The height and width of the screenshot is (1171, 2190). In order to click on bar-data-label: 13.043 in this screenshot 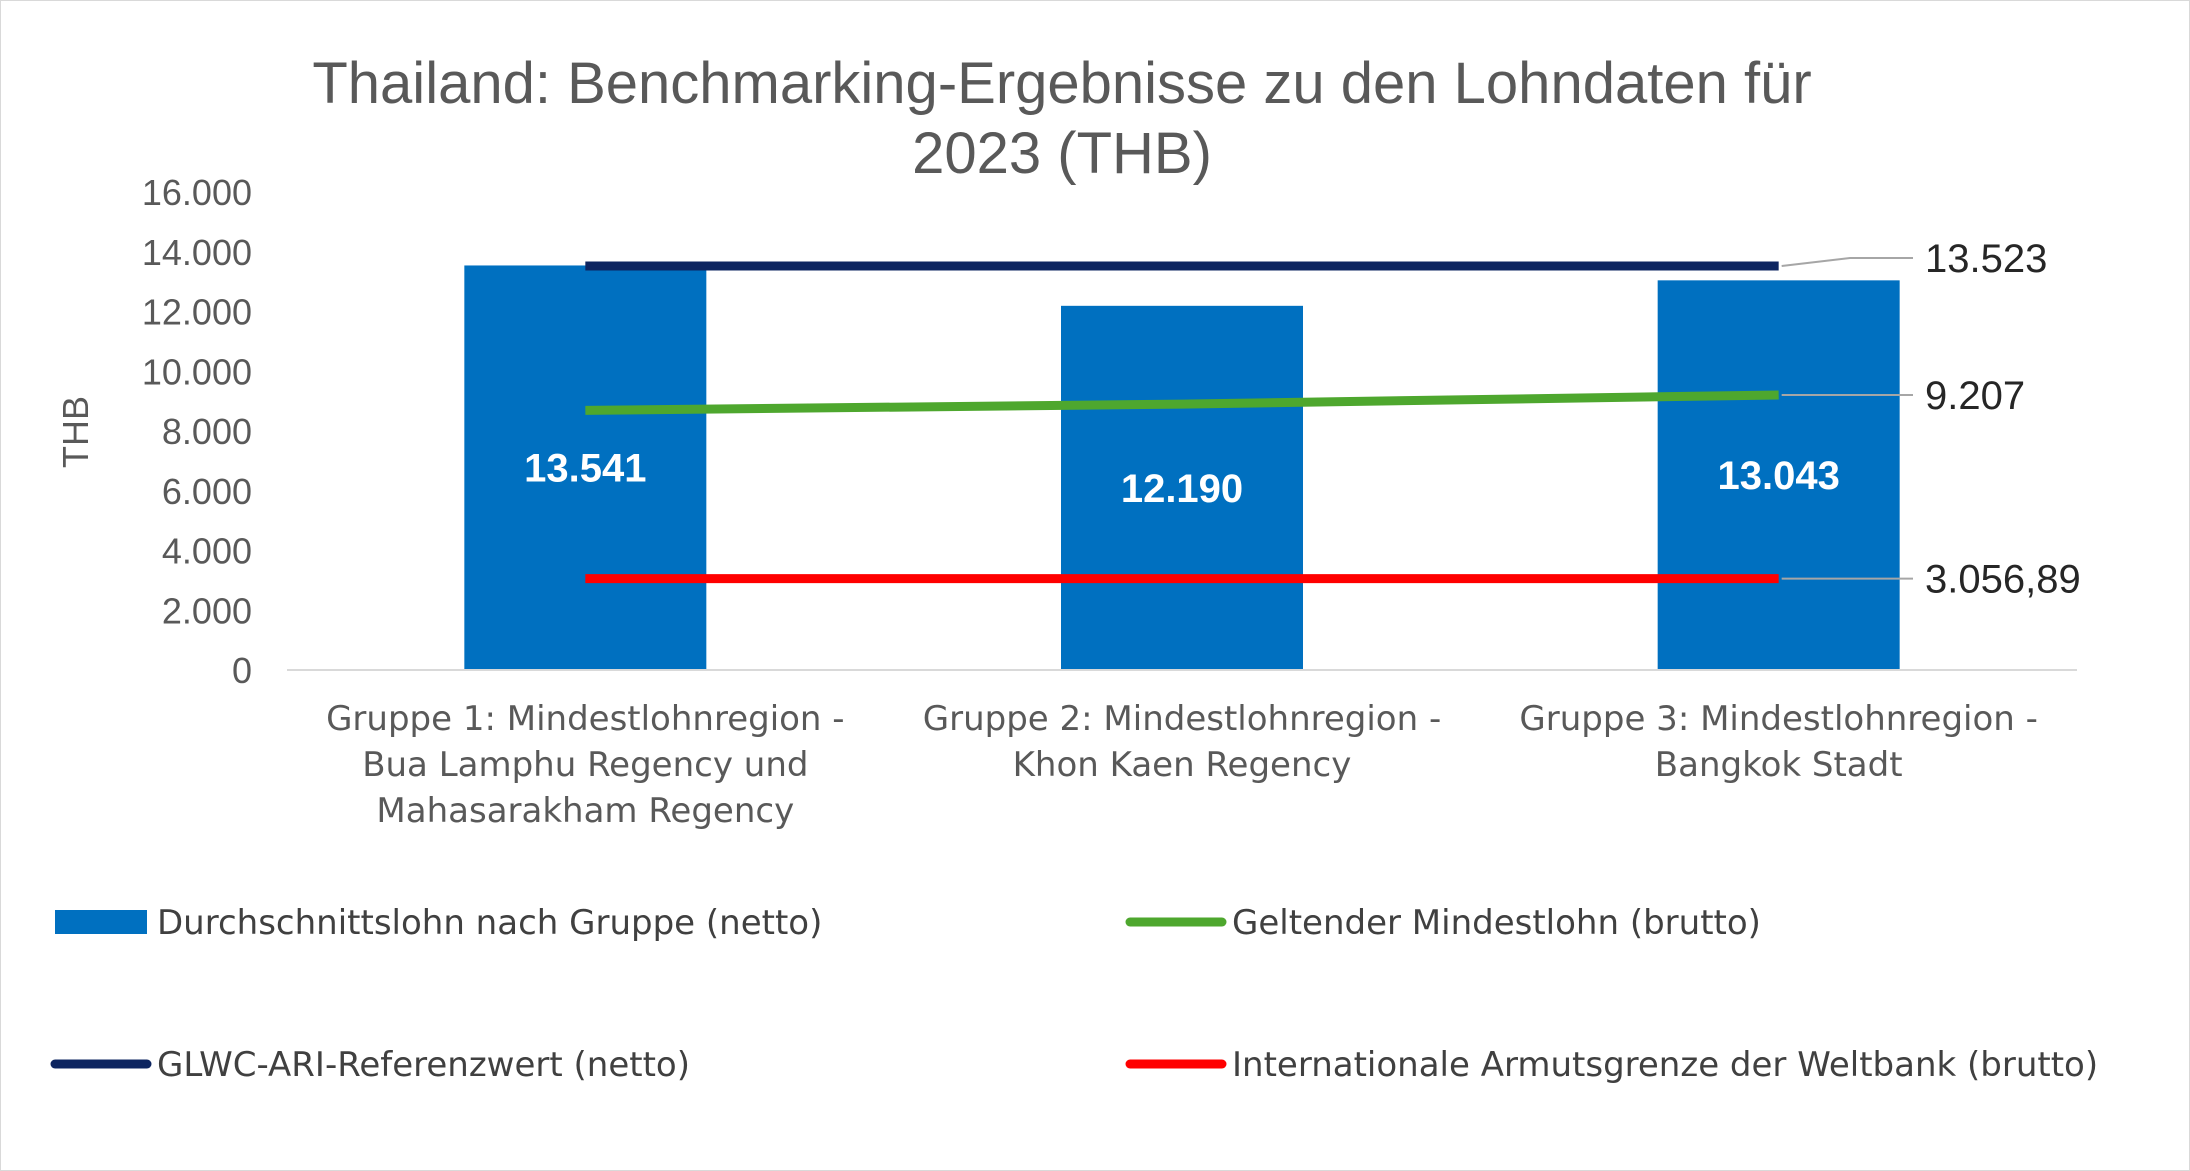, I will do `click(1778, 476)`.